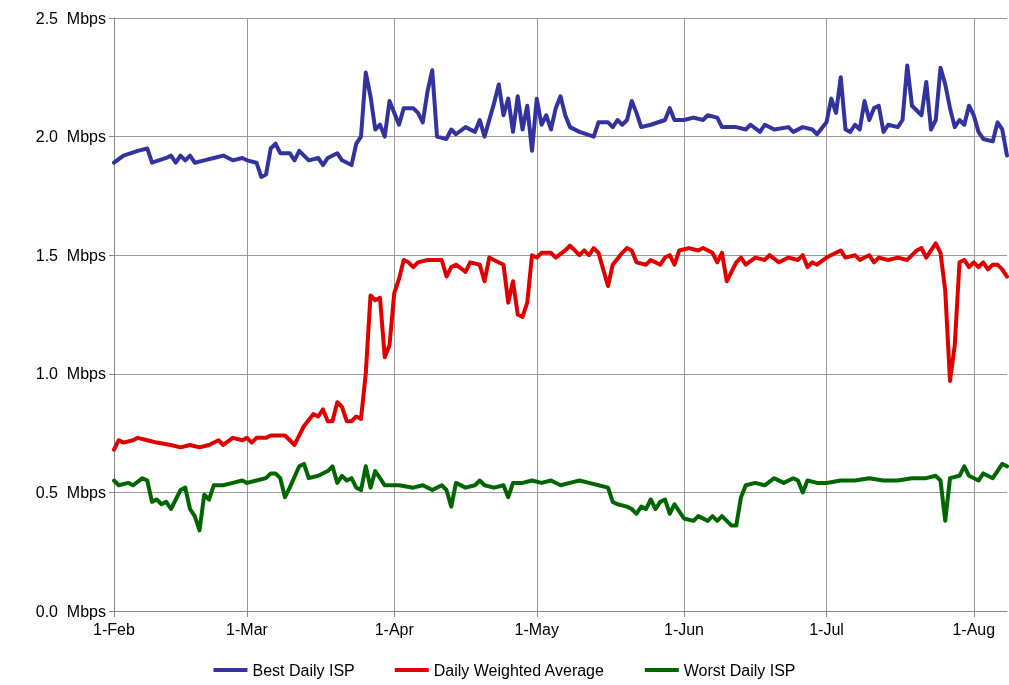 The width and height of the screenshot is (1009, 685). I want to click on x-tick-label: 1-Jul, so click(826, 629).